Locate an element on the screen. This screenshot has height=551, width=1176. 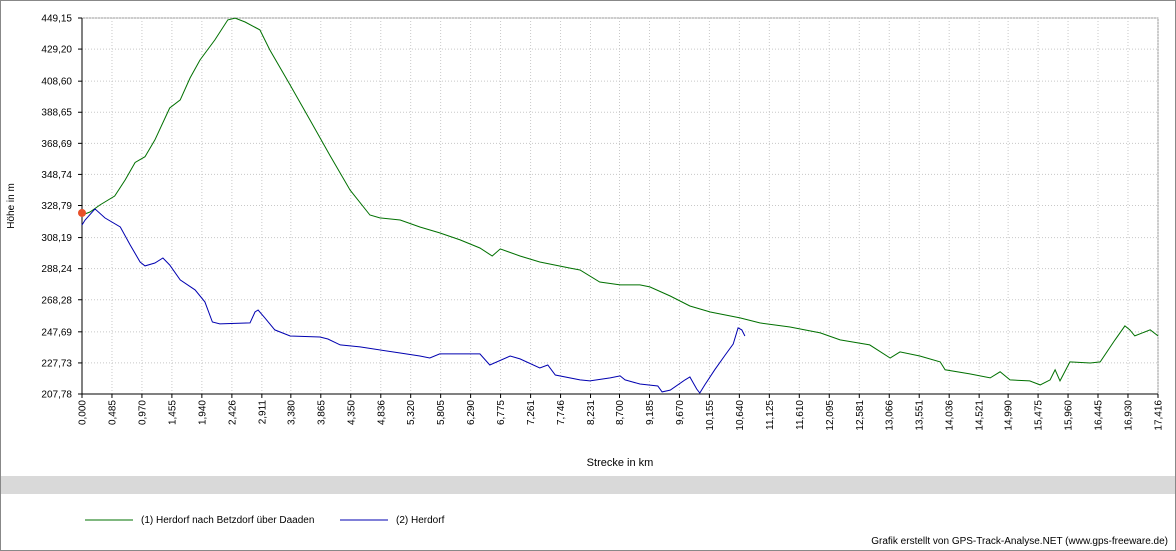
y-tick-label: 429,20 is located at coordinates (56, 50).